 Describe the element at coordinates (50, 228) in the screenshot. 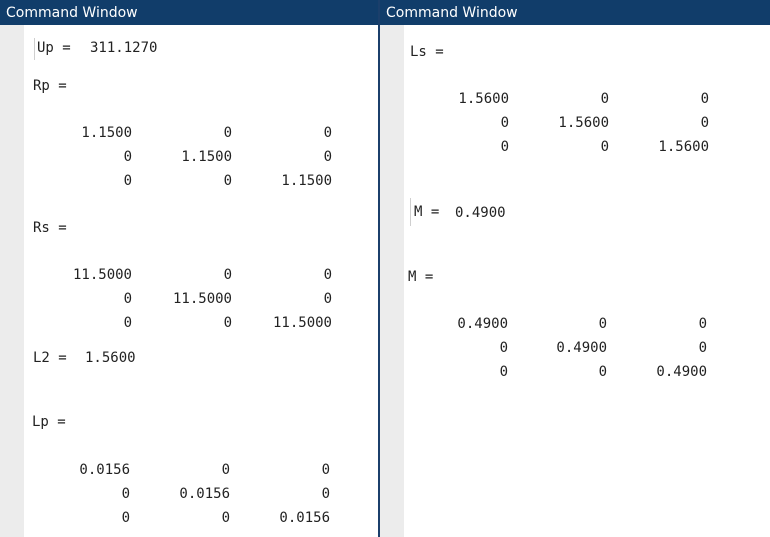

I see `rs-label: Rs =` at that location.